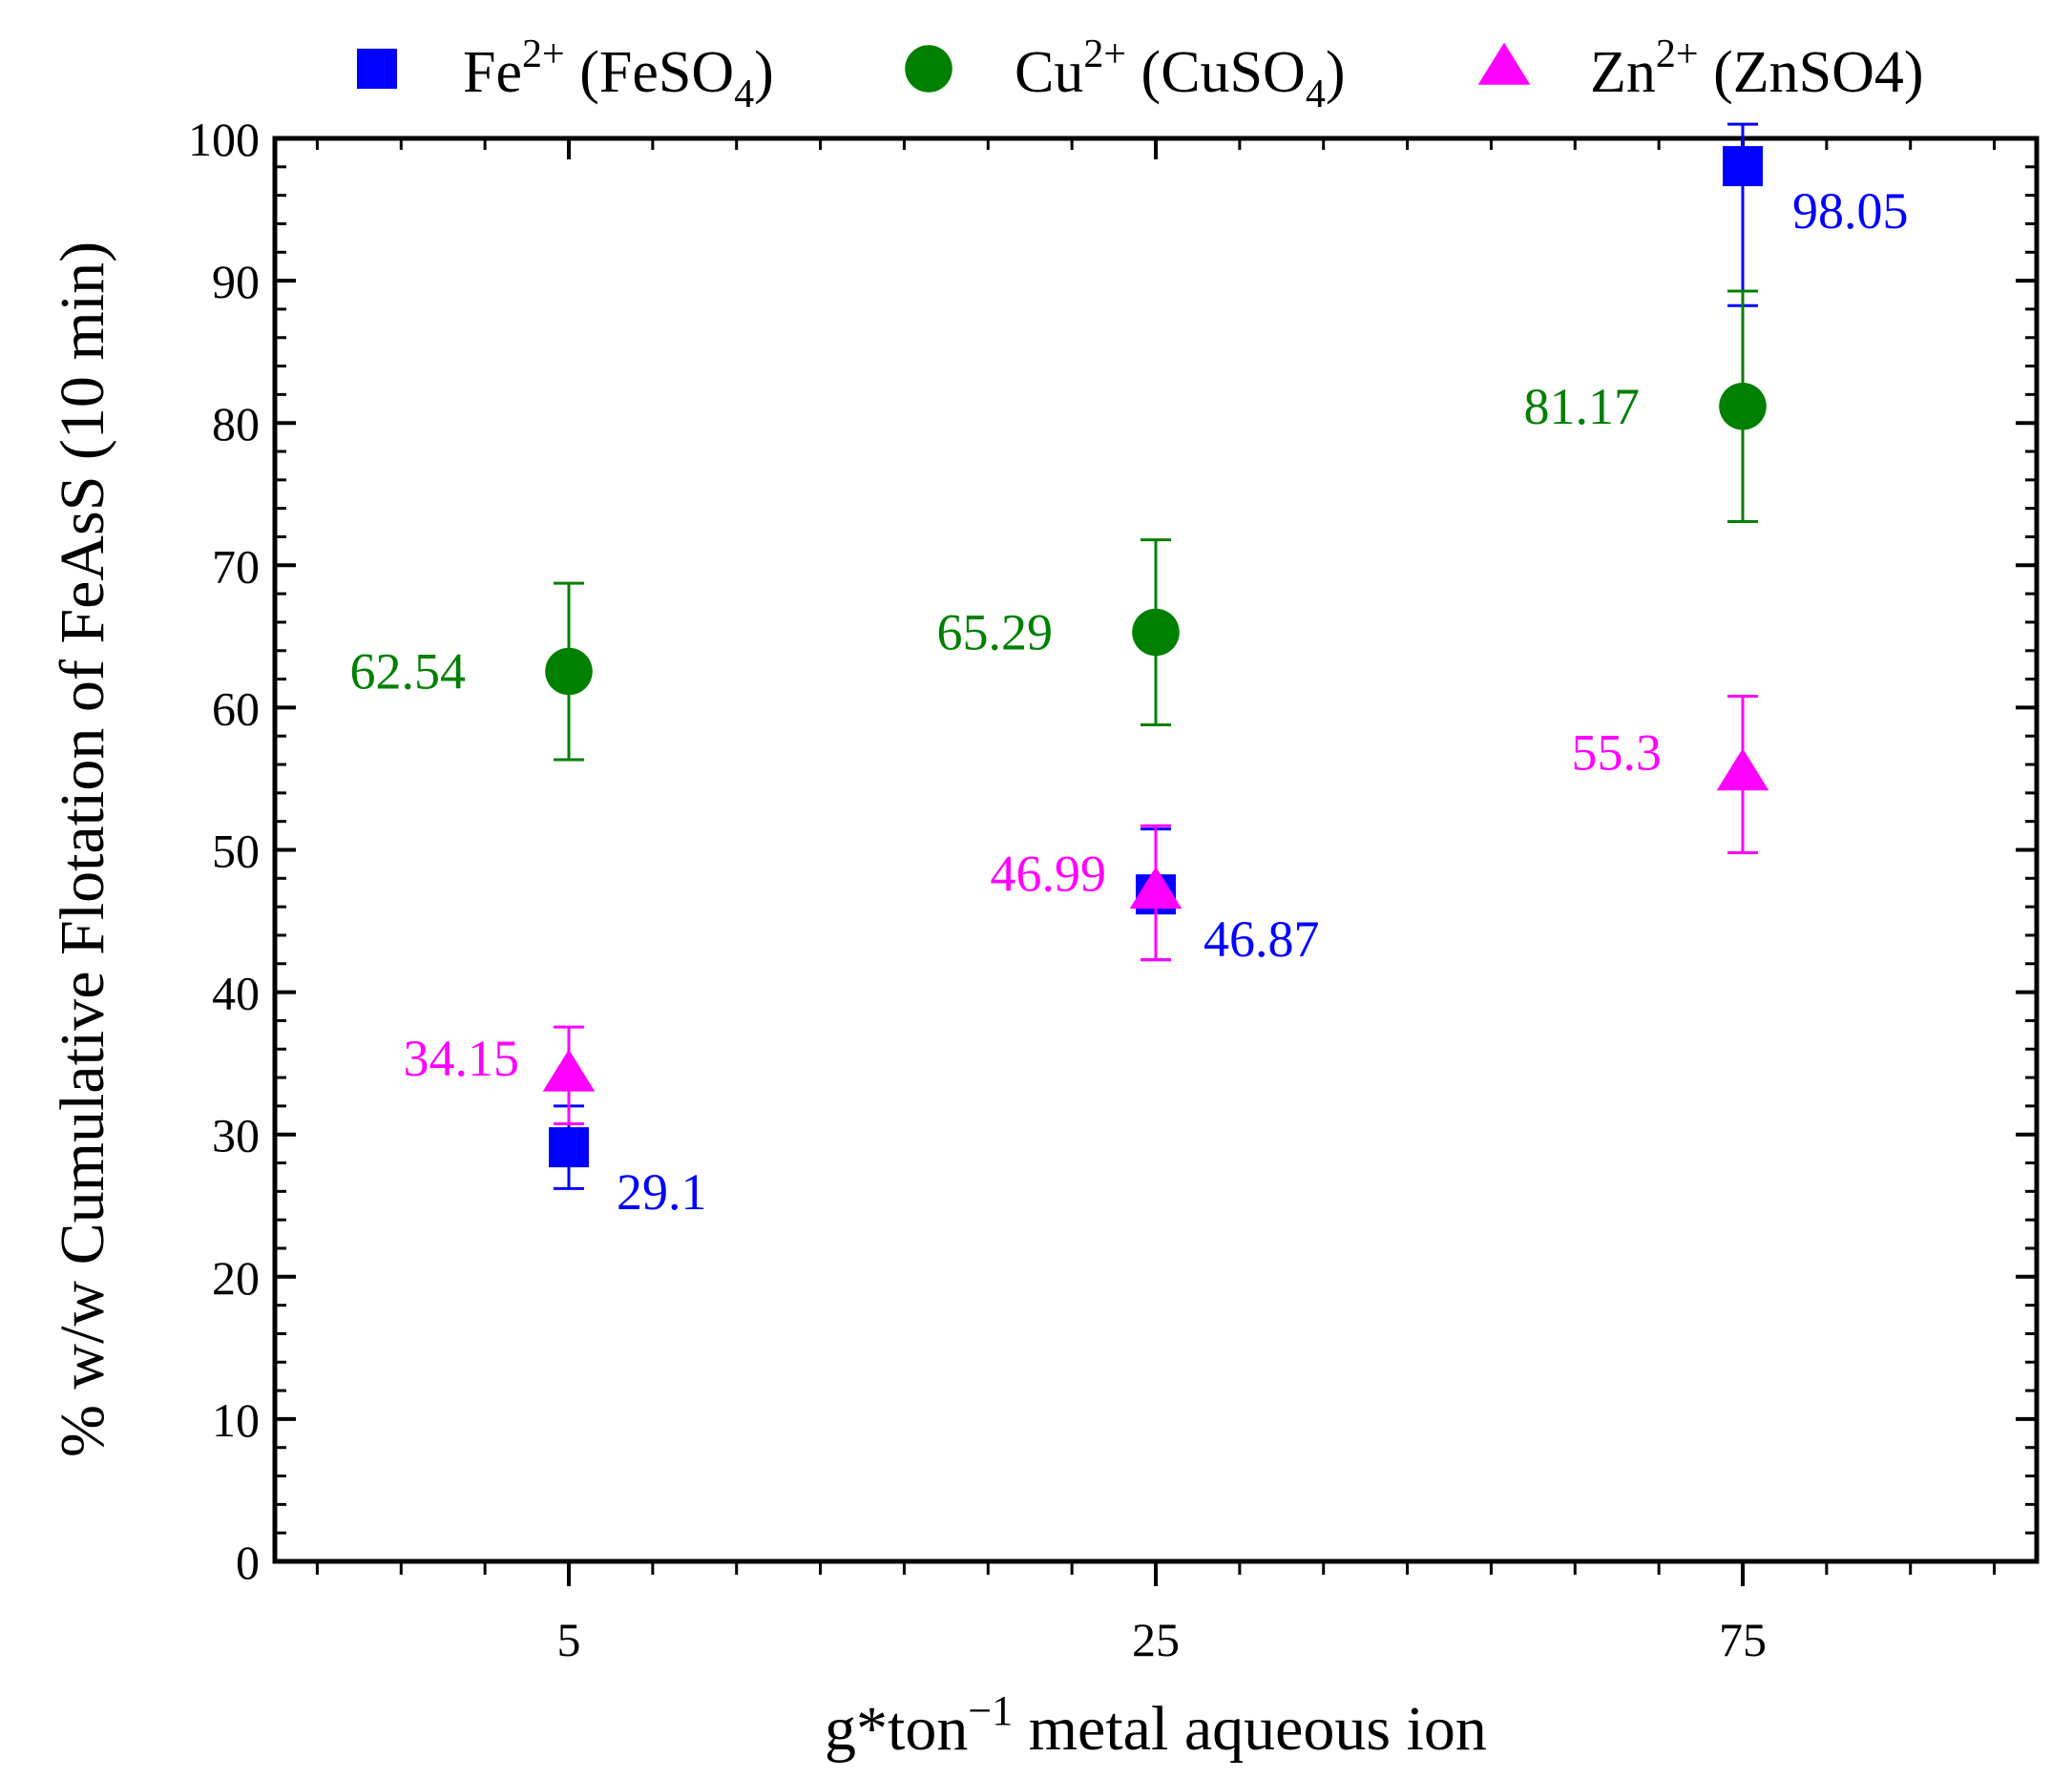 Image resolution: width=2072 pixels, height=1778 pixels. I want to click on y-tick-label: 30, so click(236, 1136).